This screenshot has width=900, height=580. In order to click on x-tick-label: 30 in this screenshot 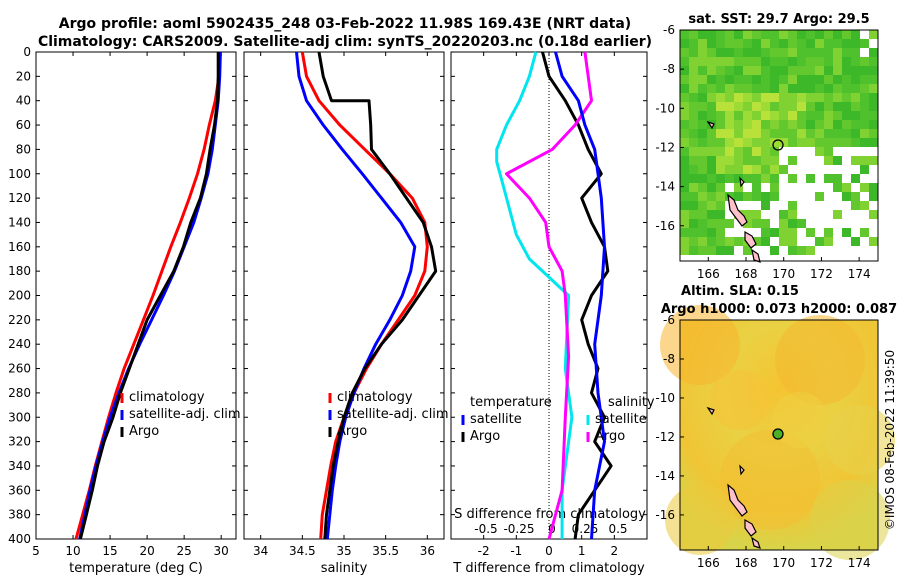, I will do `click(221, 551)`.